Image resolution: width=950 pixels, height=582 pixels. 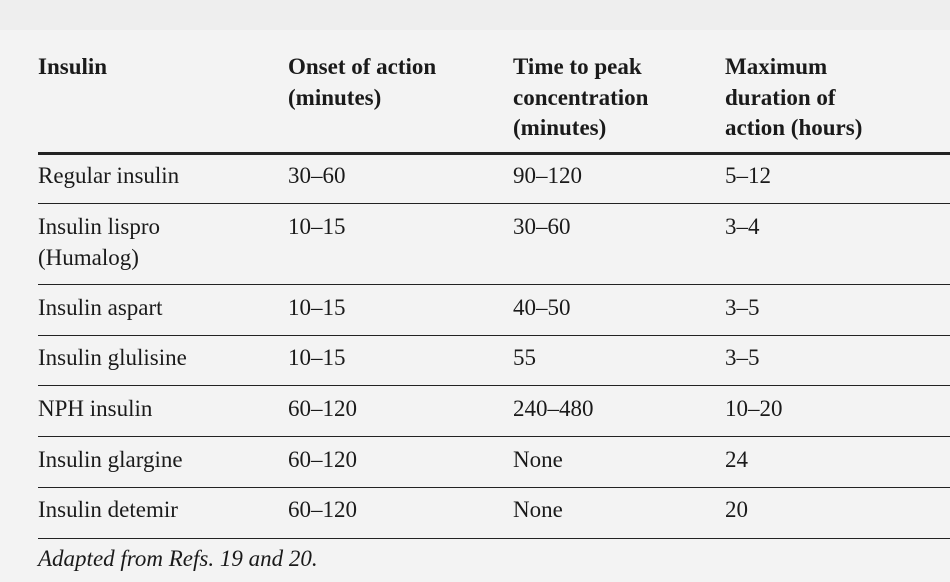 What do you see at coordinates (538, 509) in the screenshot?
I see `row-insulin-detemir-peak: None` at bounding box center [538, 509].